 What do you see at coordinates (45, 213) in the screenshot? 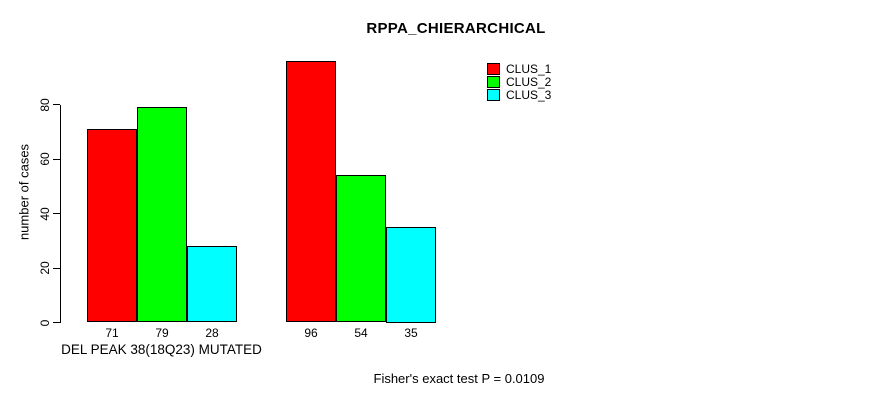
I see `y-axis-tick-label: 40` at bounding box center [45, 213].